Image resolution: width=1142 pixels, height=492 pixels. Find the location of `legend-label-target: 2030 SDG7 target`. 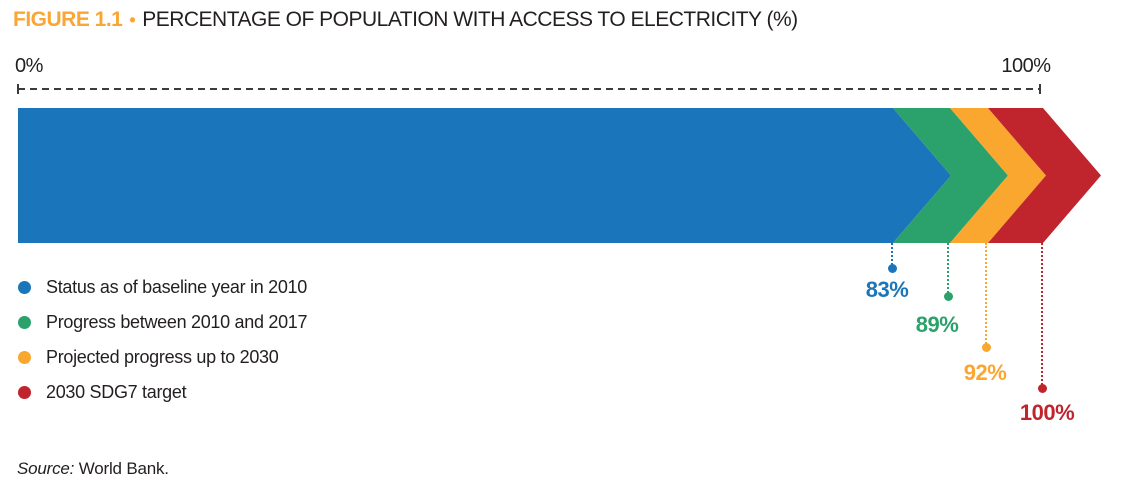

legend-label-target: 2030 SDG7 target is located at coordinates (116, 392).